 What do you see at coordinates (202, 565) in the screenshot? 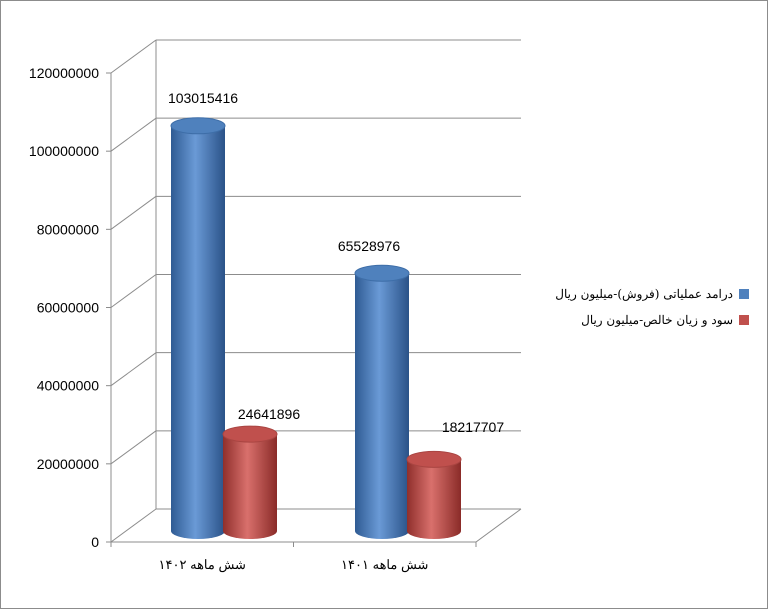
I see `x-tick-label: شش ماهه ۱۴۰۲` at bounding box center [202, 565].